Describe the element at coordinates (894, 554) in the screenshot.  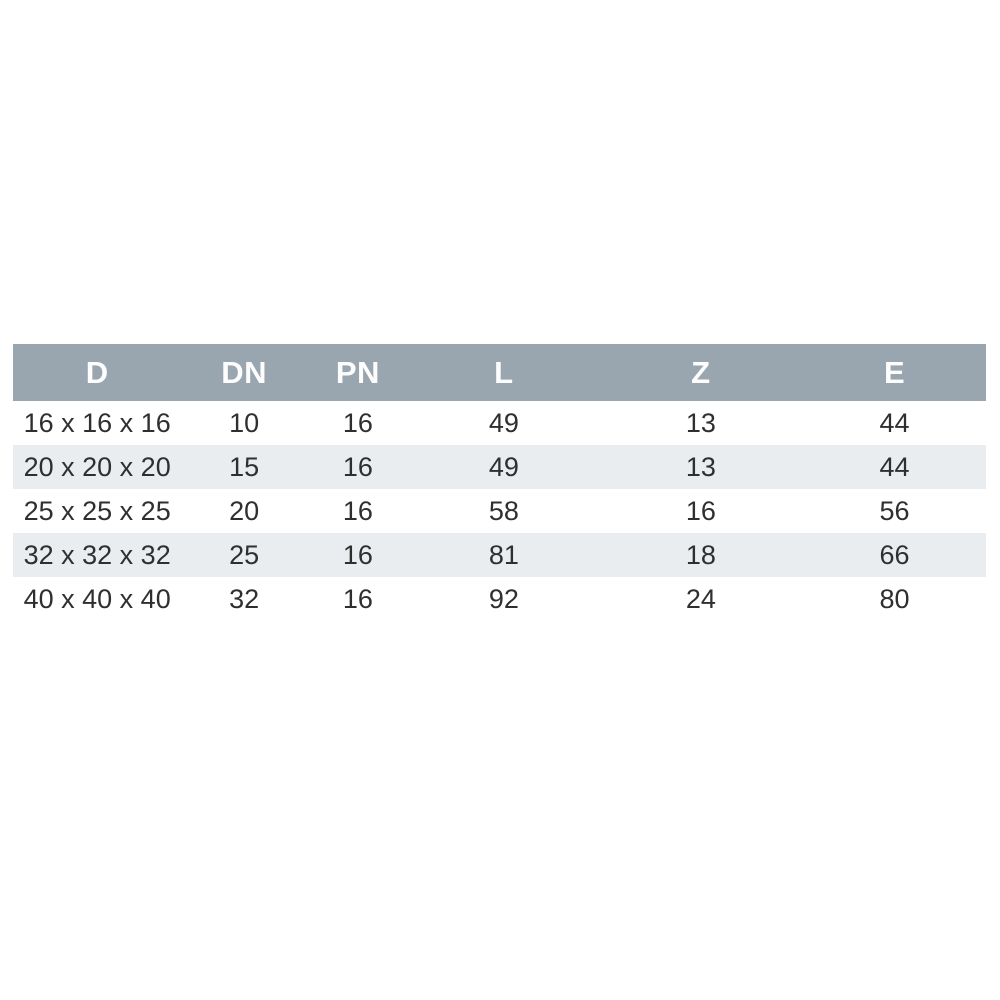
I see `table-cell: 66` at that location.